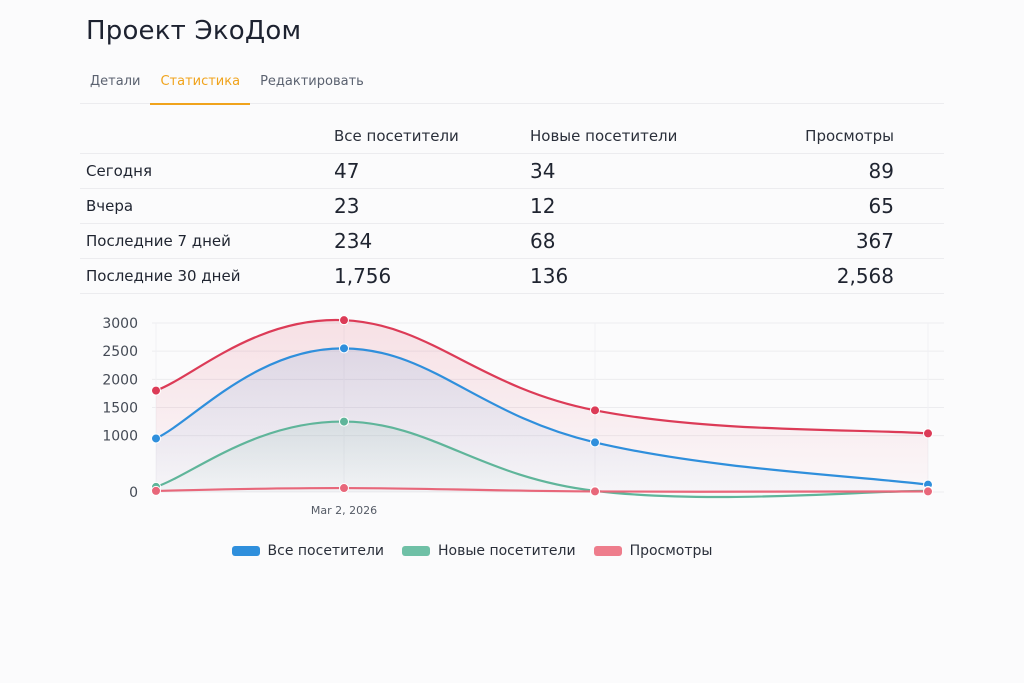 This screenshot has width=1024, height=683. I want to click on legend-item-views: Просмотры, so click(653, 551).